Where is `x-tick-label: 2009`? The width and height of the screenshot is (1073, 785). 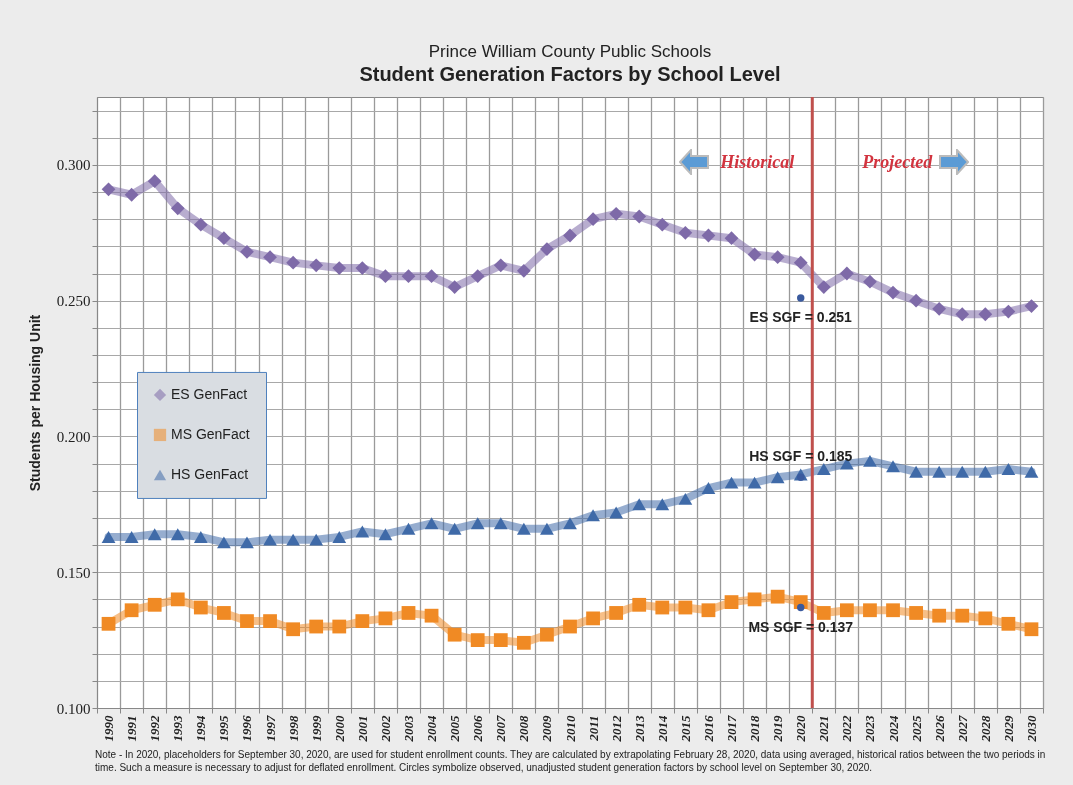 x-tick-label: 2009 is located at coordinates (547, 729).